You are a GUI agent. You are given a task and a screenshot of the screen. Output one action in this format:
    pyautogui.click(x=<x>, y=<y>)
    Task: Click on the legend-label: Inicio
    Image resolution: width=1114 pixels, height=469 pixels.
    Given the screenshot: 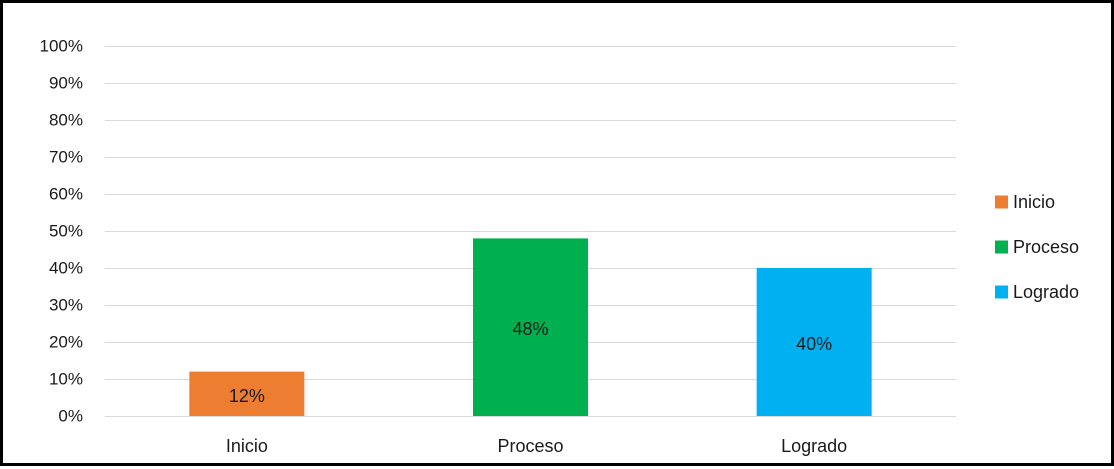 What is the action you would take?
    pyautogui.click(x=1034, y=202)
    